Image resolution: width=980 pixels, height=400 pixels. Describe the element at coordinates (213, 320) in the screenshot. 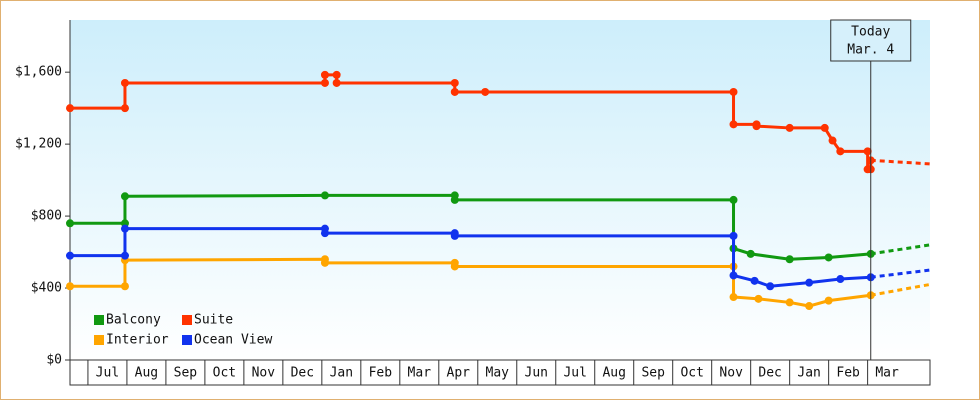

I see `legend-label: Suite` at that location.